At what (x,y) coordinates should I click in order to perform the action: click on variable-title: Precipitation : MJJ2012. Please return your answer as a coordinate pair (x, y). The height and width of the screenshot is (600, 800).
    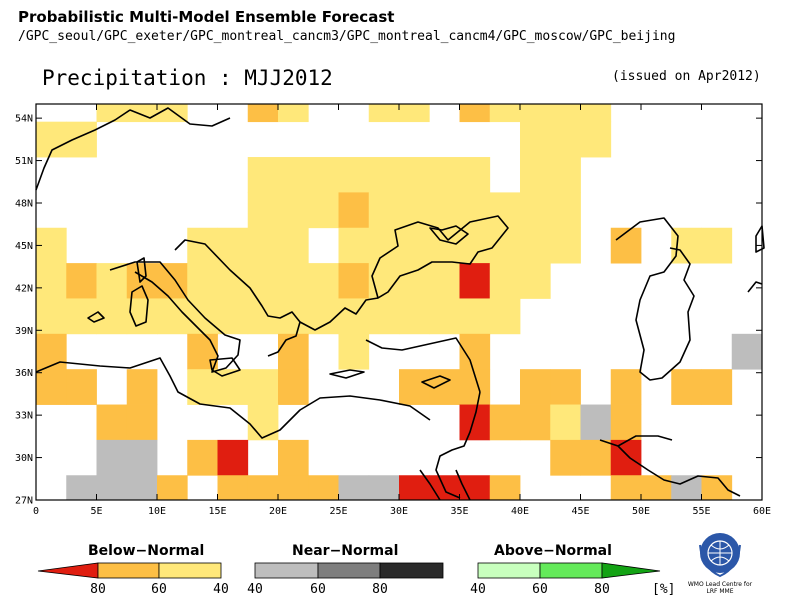
    Looking at the image, I should click on (187, 78).